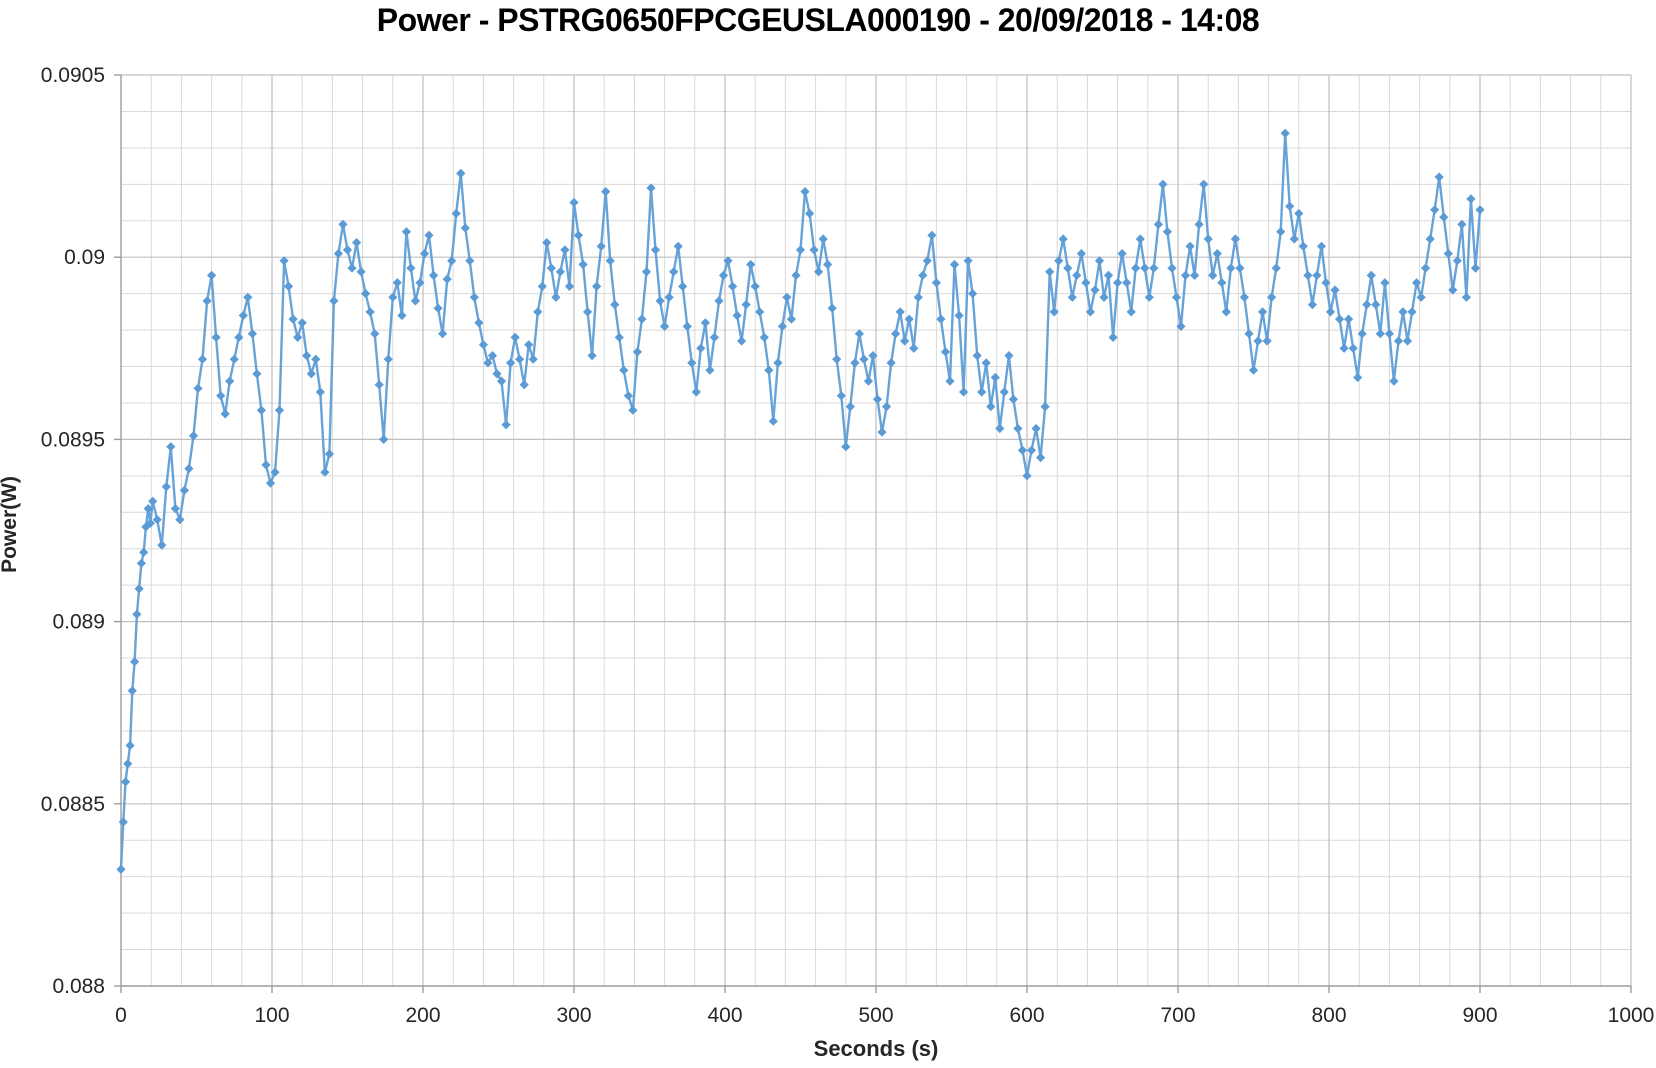  Describe the element at coordinates (573, 1015) in the screenshot. I see `x-tick-label: 300` at that location.